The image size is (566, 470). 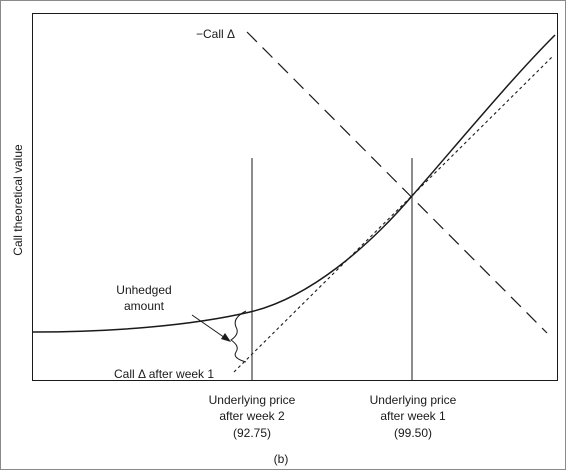 What do you see at coordinates (226, 337) in the screenshot?
I see `unhedged-arrow-head` at bounding box center [226, 337].